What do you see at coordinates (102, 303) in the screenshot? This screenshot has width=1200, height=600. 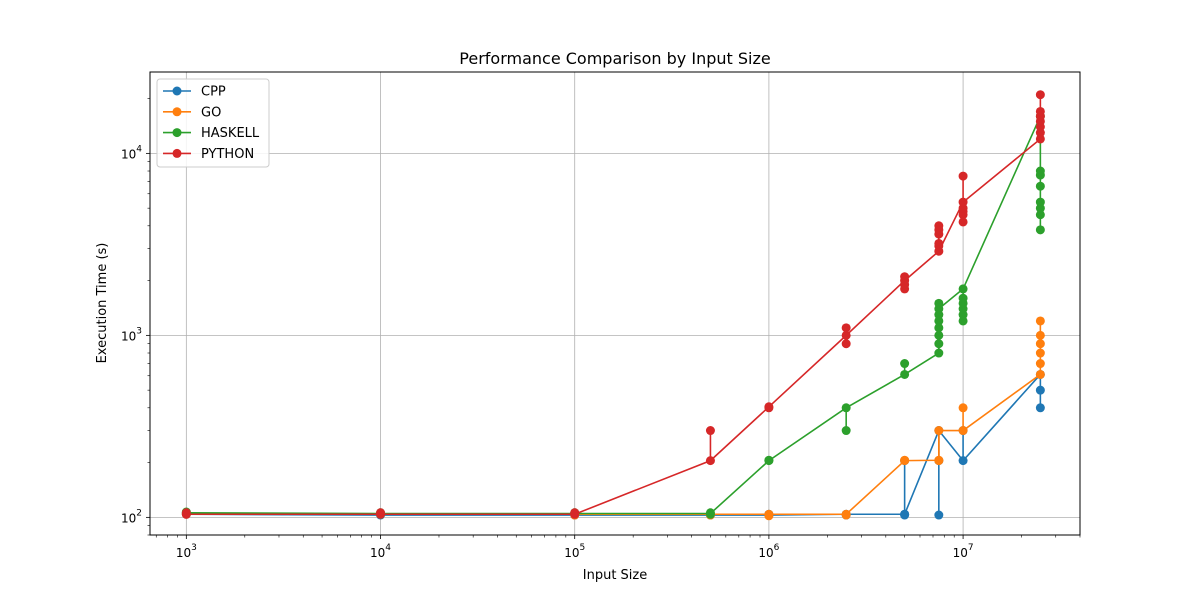 I see `y-axis-label: Execution Time (s)` at bounding box center [102, 303].